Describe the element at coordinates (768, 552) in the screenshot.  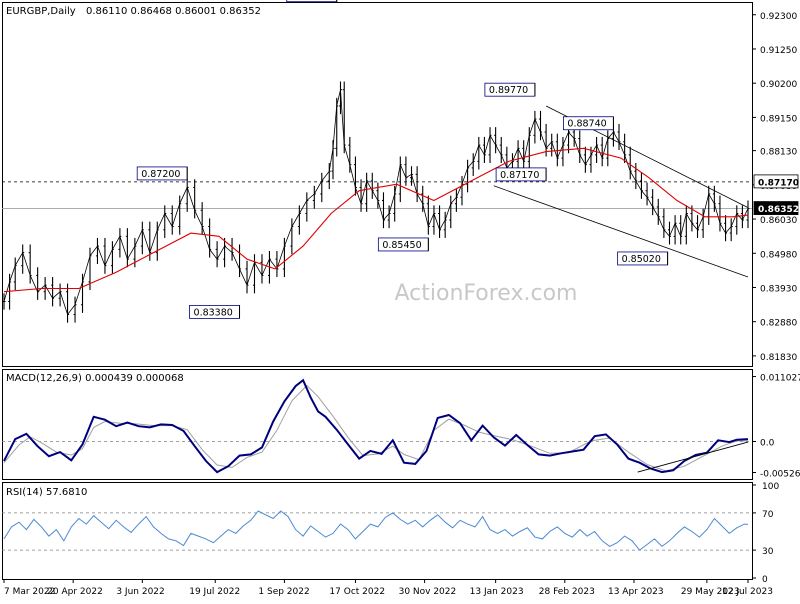
I see `rsi-tick-label: 30` at that location.